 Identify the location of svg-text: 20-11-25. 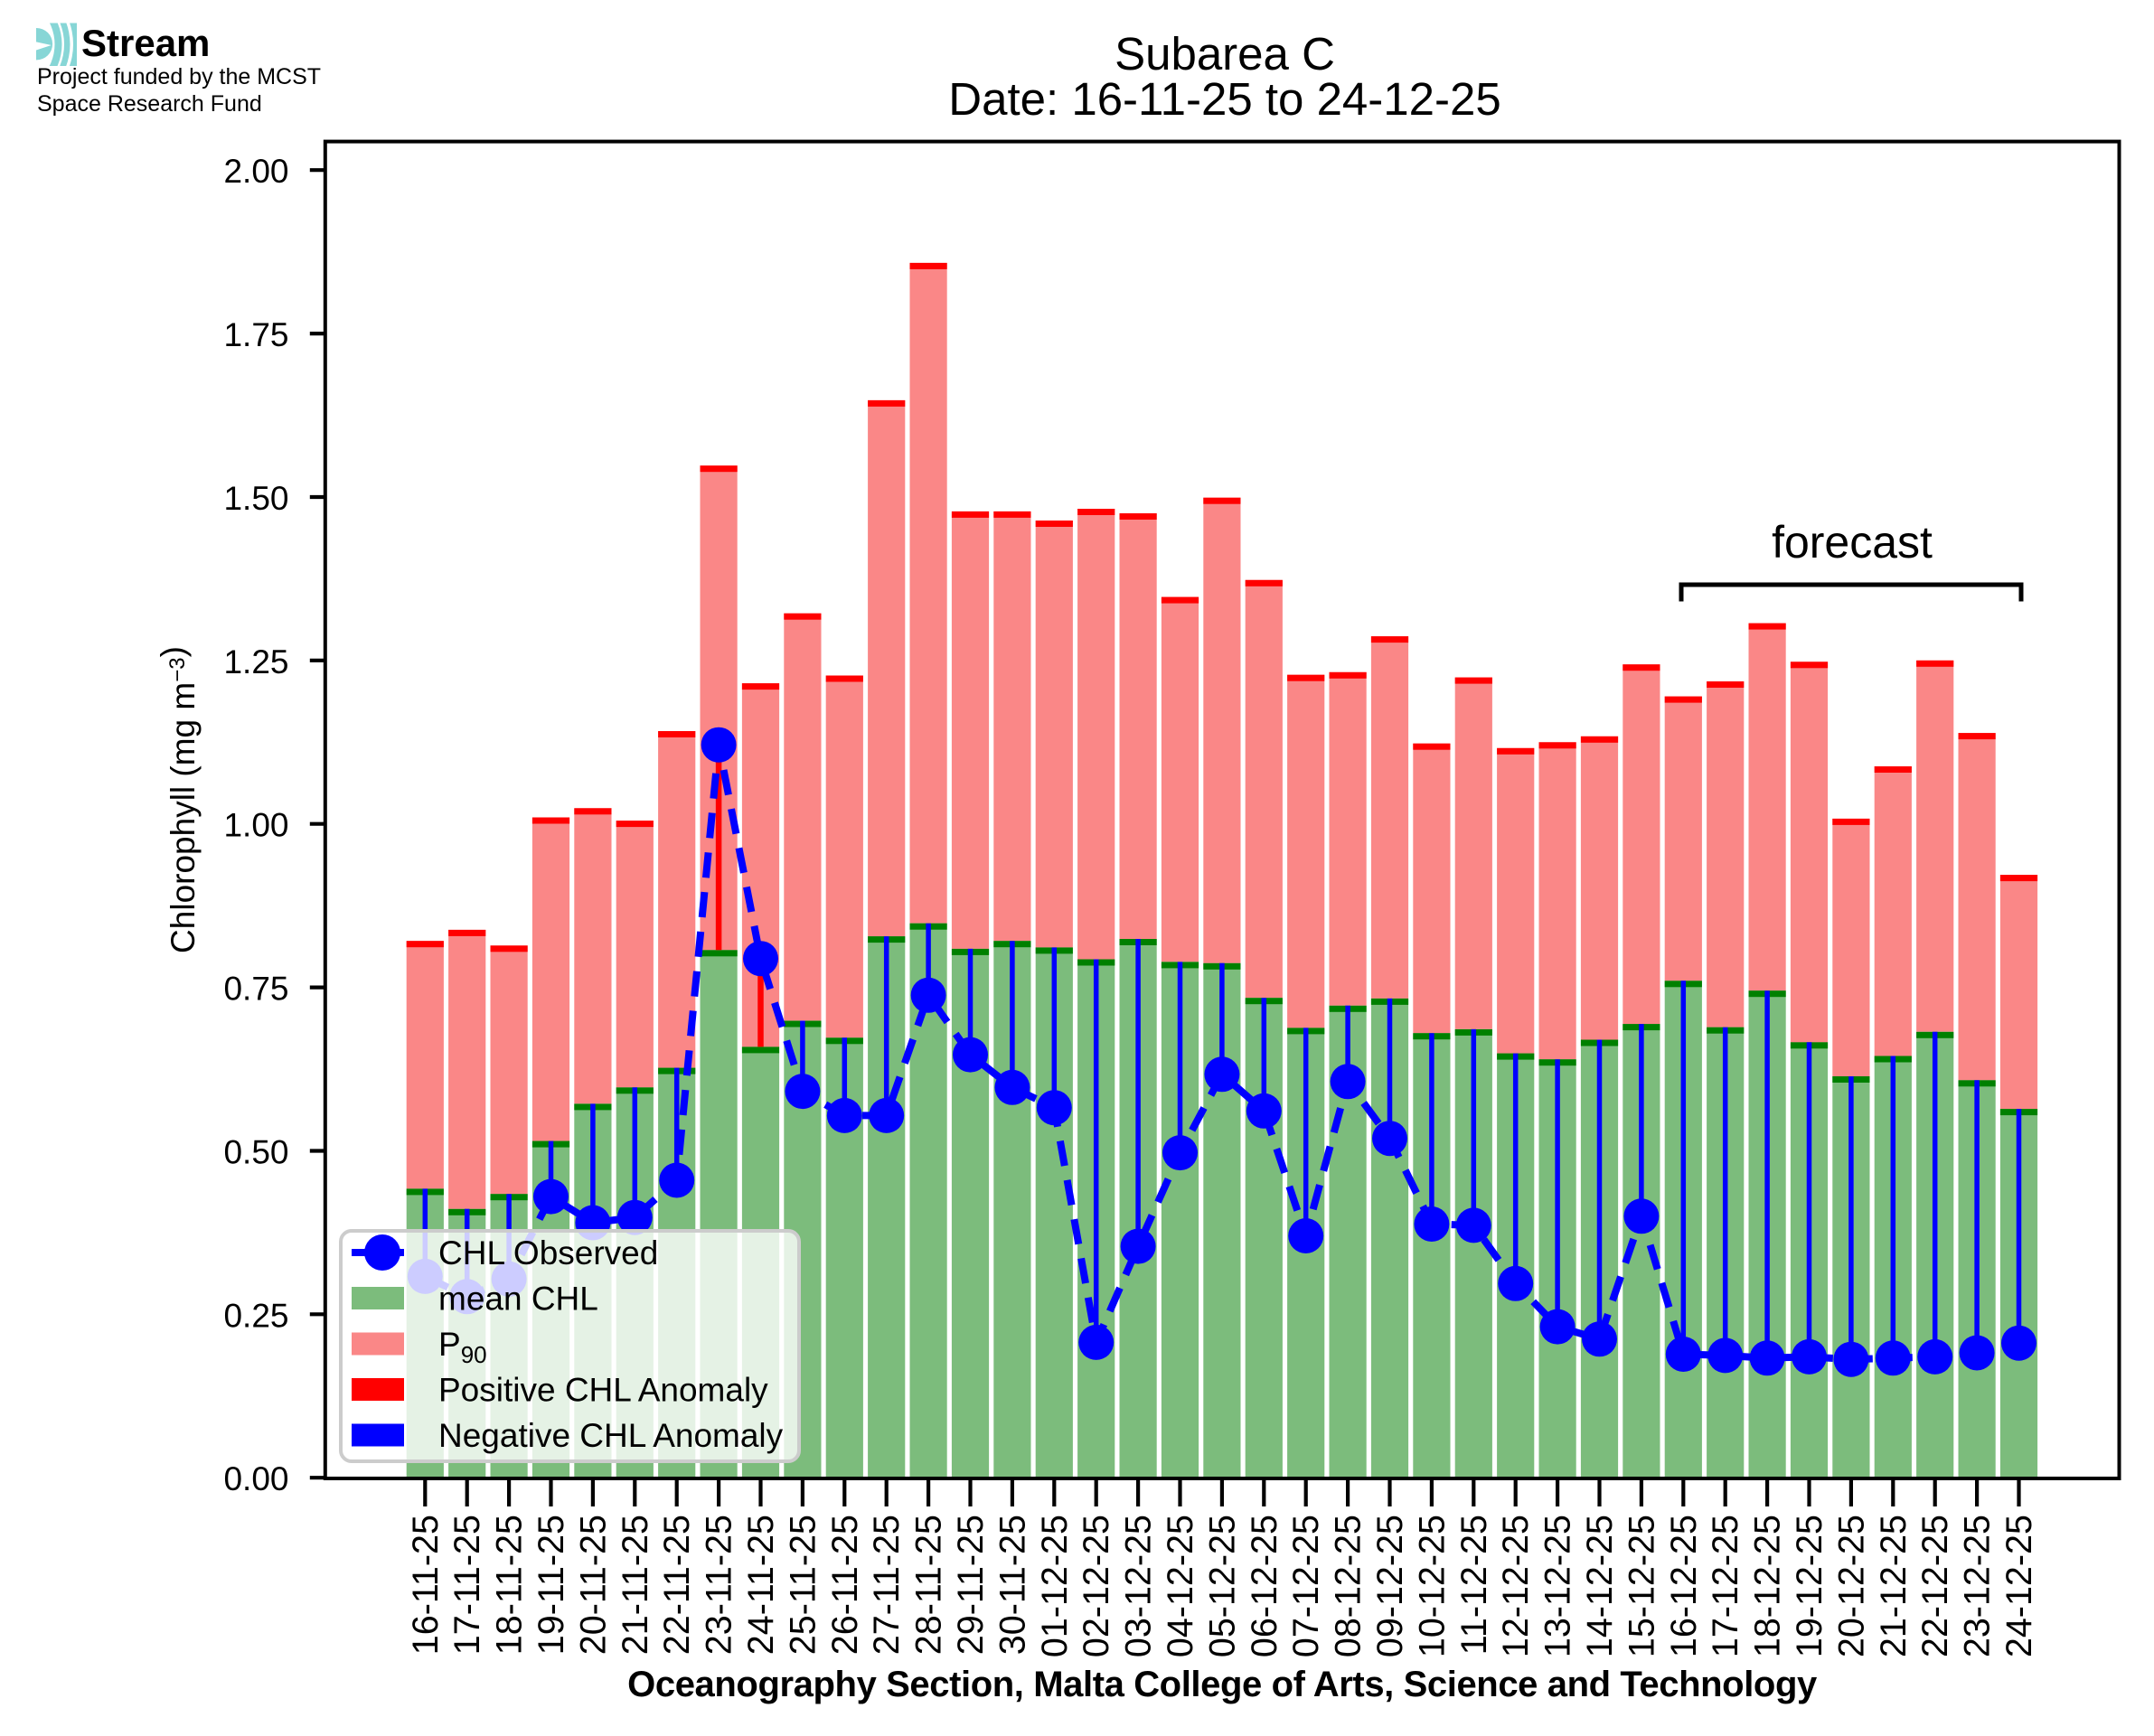
(593, 1585).